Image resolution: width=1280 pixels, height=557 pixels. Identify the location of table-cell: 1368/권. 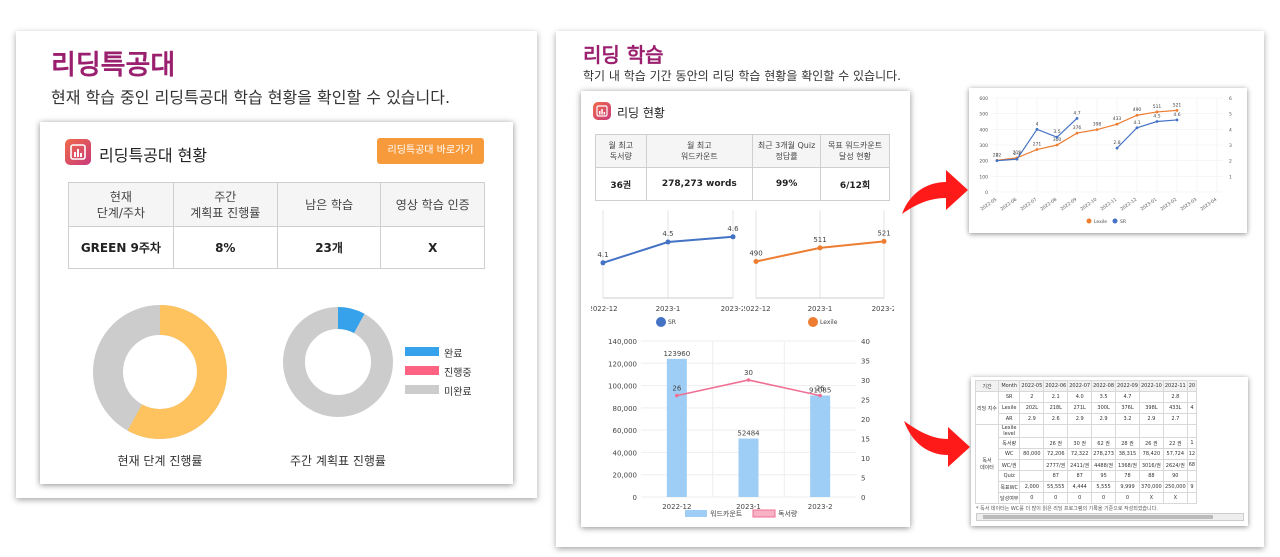
(1127, 465).